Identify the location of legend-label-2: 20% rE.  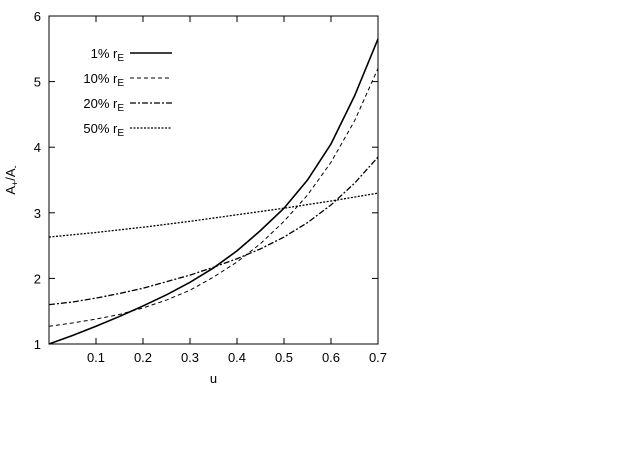
(103, 105).